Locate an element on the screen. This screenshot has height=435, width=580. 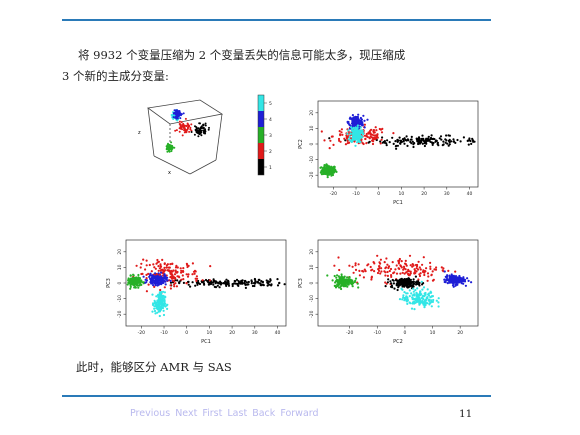
nav-next-link: Next is located at coordinates (186, 413).